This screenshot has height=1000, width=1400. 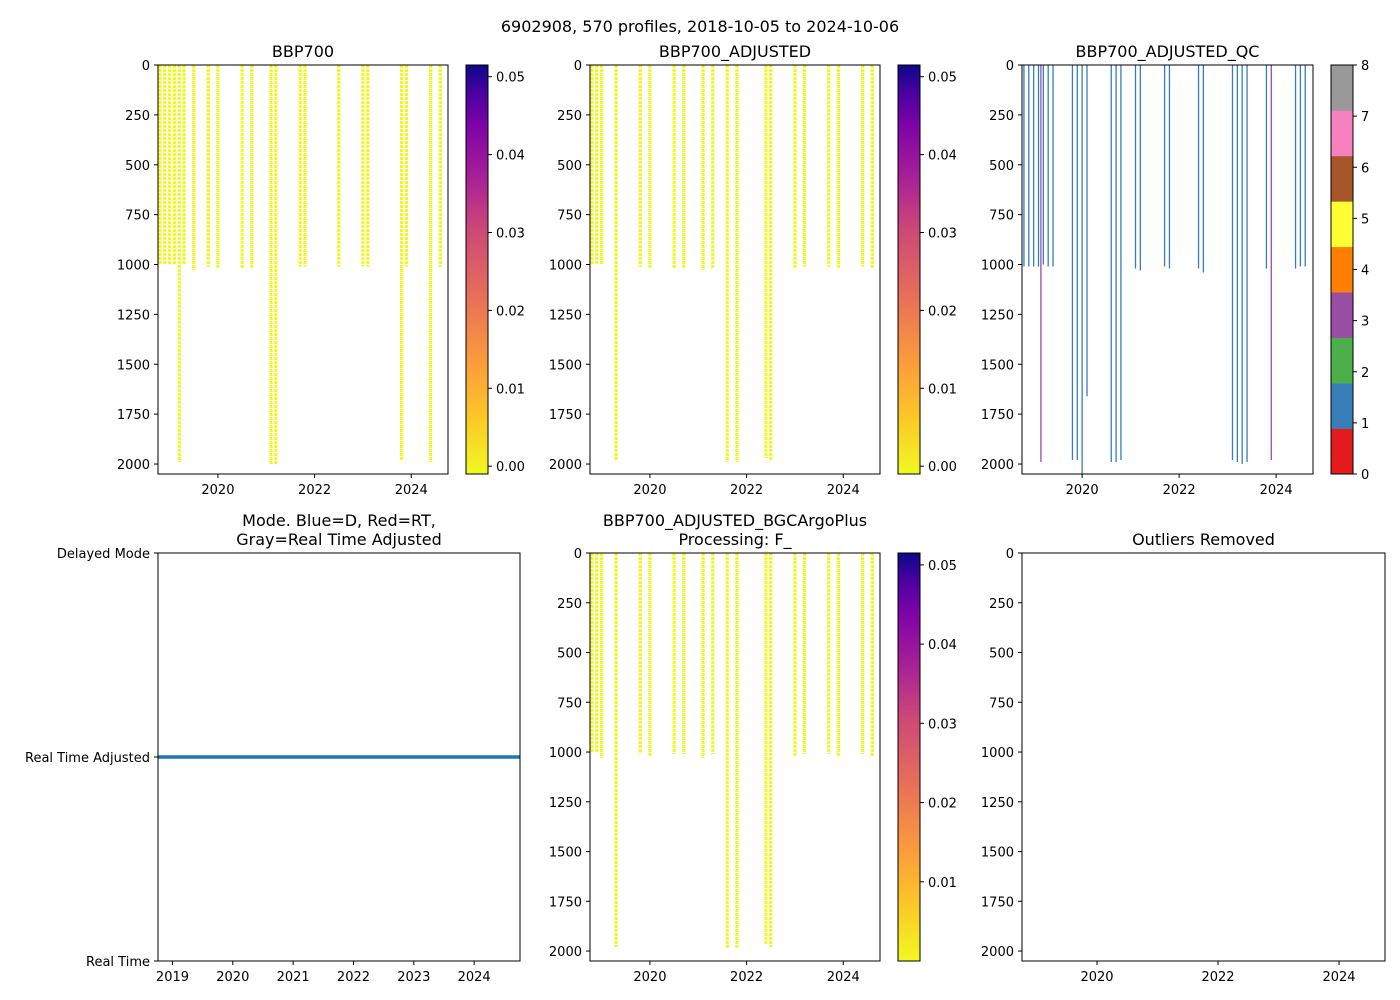 I want to click on colorbar-gradient-bar, so click(x=909, y=757).